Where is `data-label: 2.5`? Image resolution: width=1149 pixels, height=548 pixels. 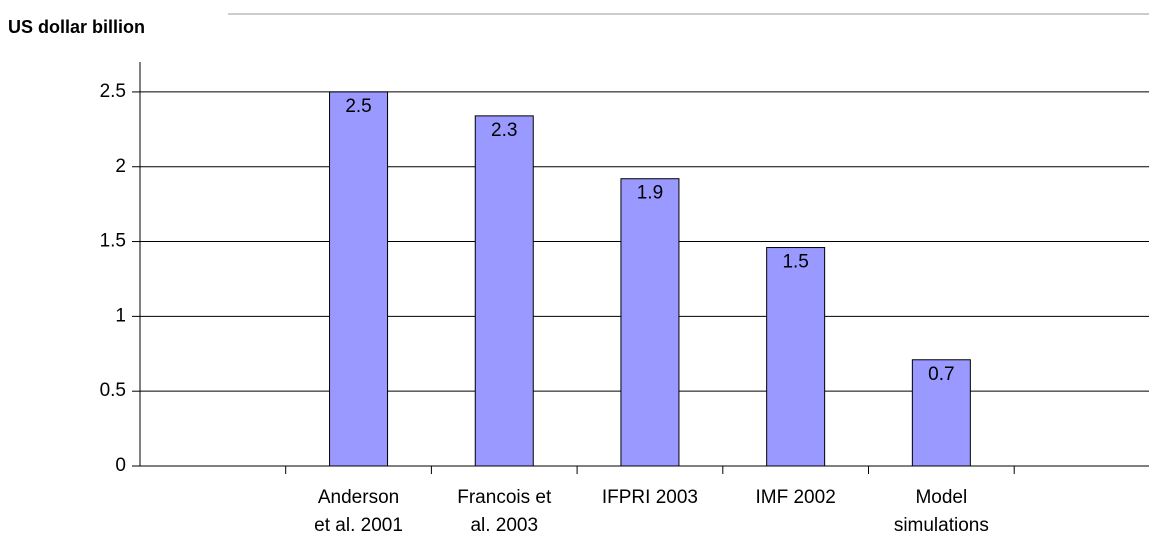
data-label: 2.5 is located at coordinates (358, 106).